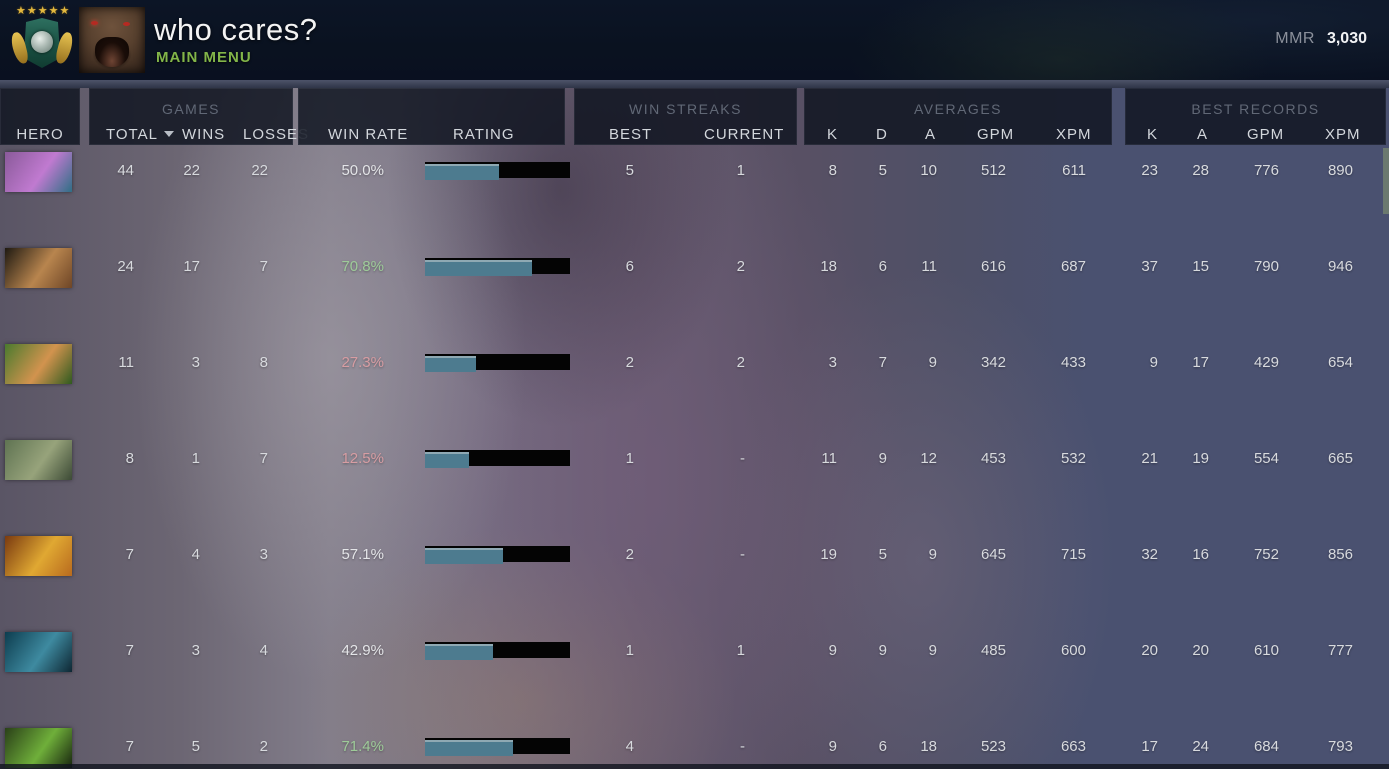 This screenshot has height=769, width=1389. What do you see at coordinates (191, 170) in the screenshot?
I see `wins-cell: 22` at bounding box center [191, 170].